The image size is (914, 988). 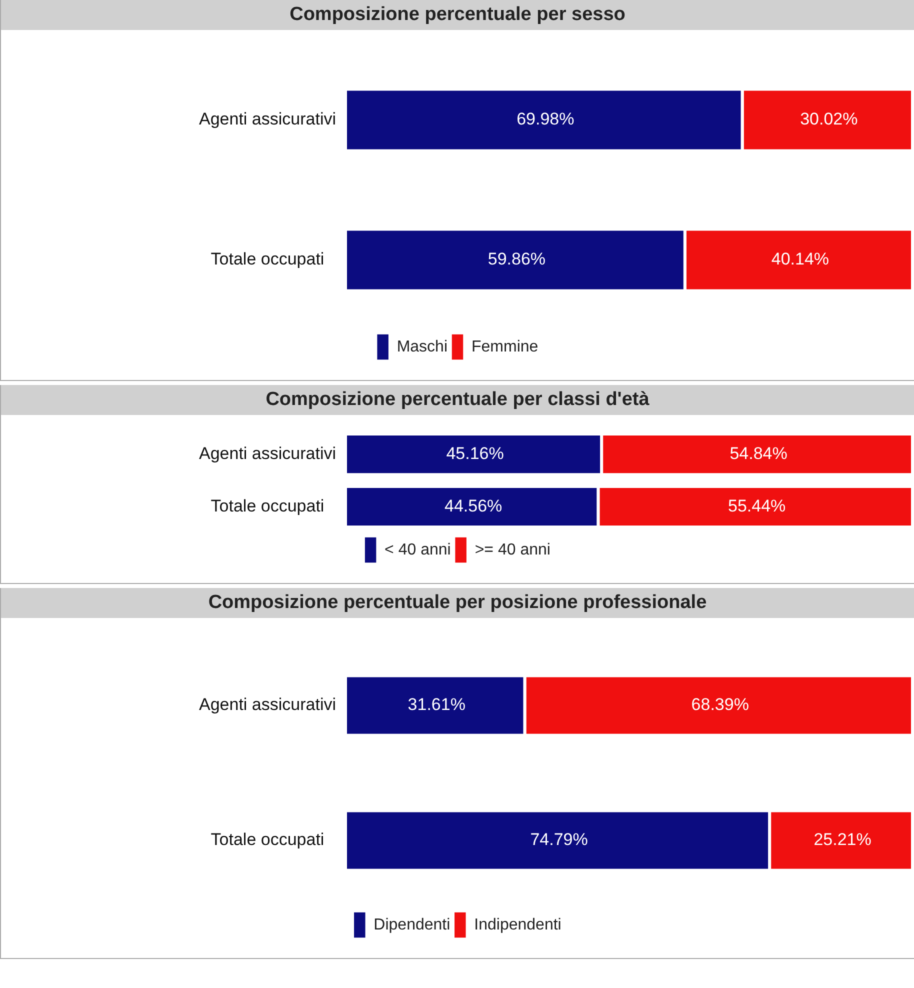 I want to click on data-label: 31.61%, so click(x=437, y=704).